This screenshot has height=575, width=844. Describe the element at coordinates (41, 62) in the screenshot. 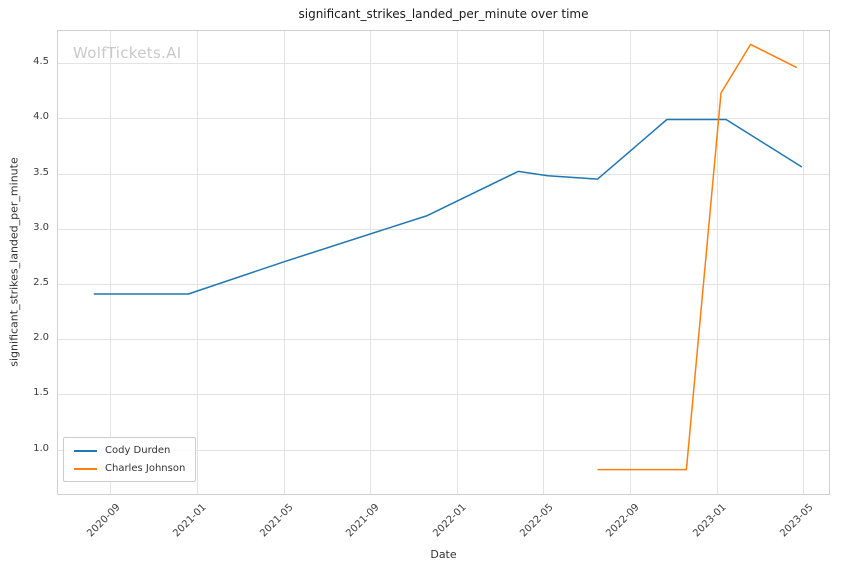

I see `y-tick-label: 4.5` at that location.